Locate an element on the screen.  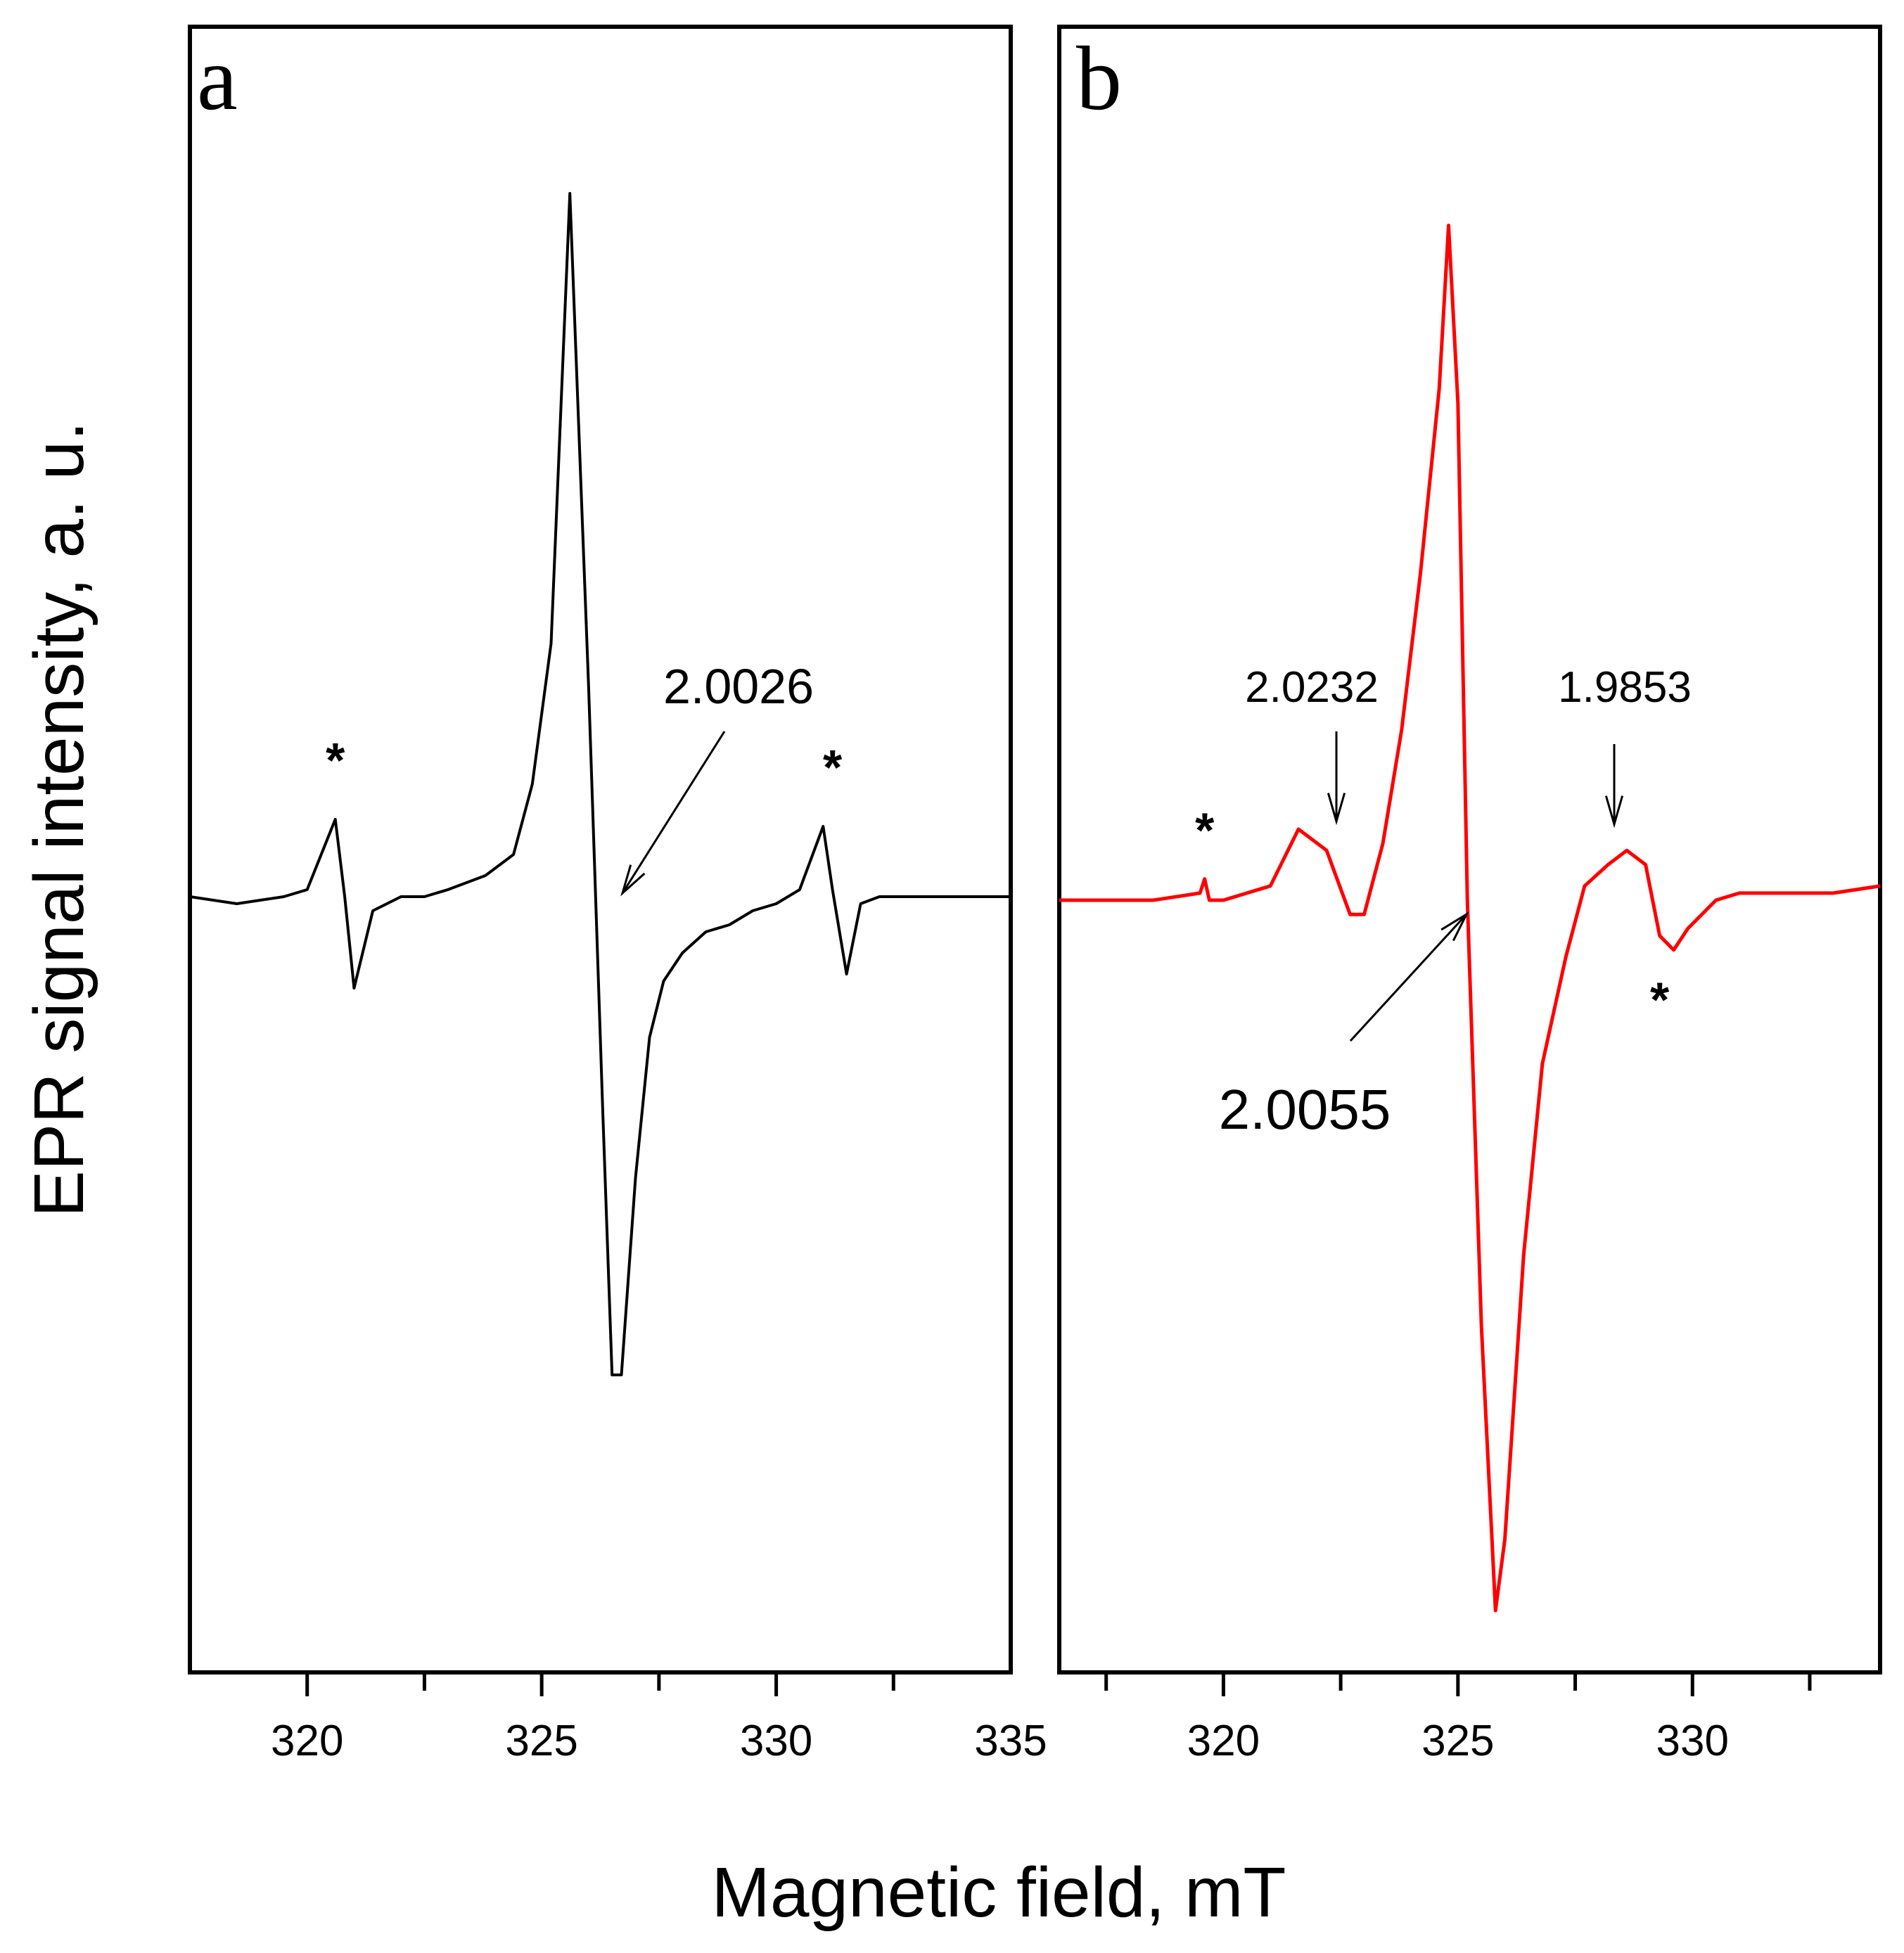
g-factor-label: 1.9853 is located at coordinates (1625, 688).